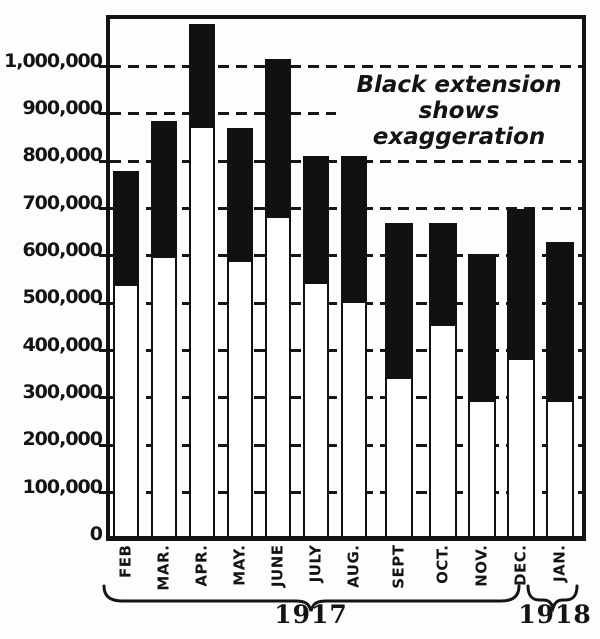  Describe the element at coordinates (459, 85) in the screenshot. I see `annotation-line-1: Black extension` at that location.